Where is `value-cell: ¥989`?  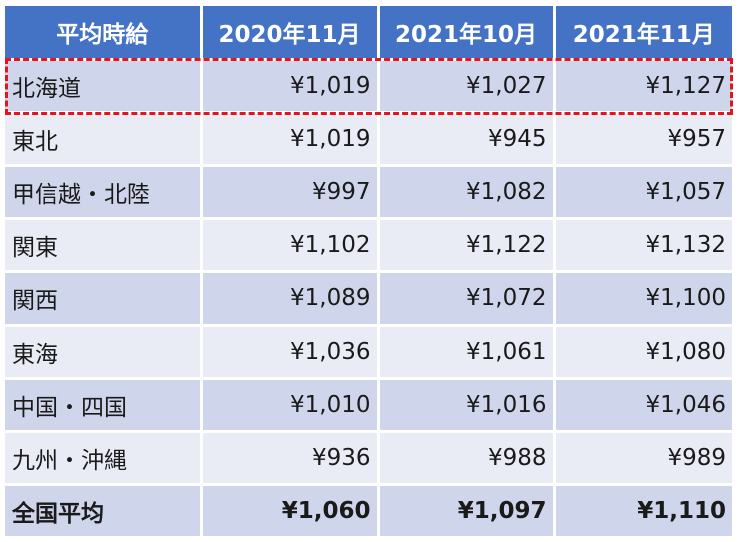 value-cell: ¥989 is located at coordinates (643, 458).